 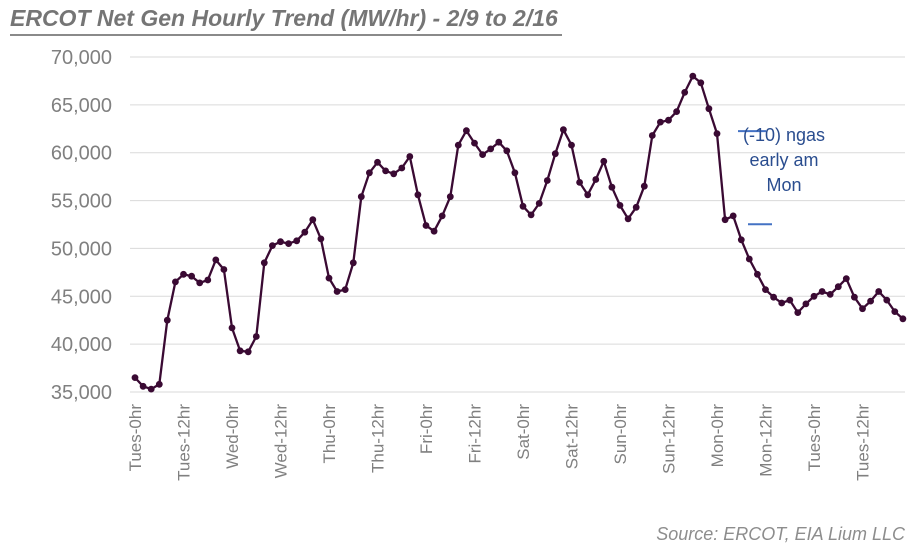 I want to click on annotation-callout: (-10) ngas early am Mon, so click(x=784, y=160).